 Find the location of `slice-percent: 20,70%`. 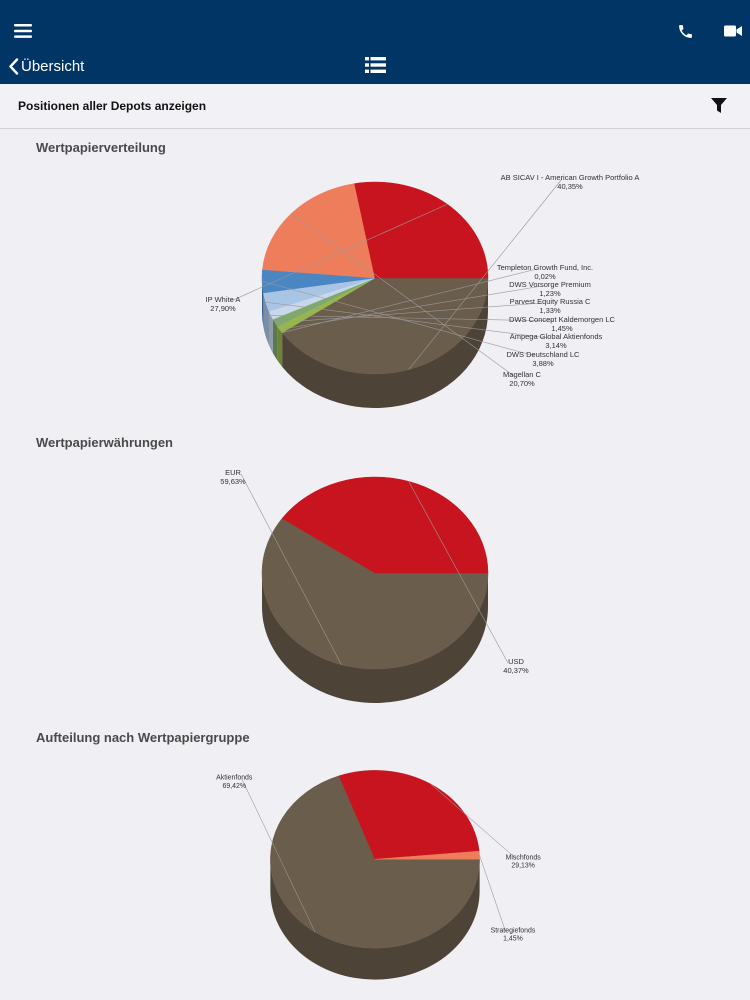

slice-percent: 20,70% is located at coordinates (522, 383).